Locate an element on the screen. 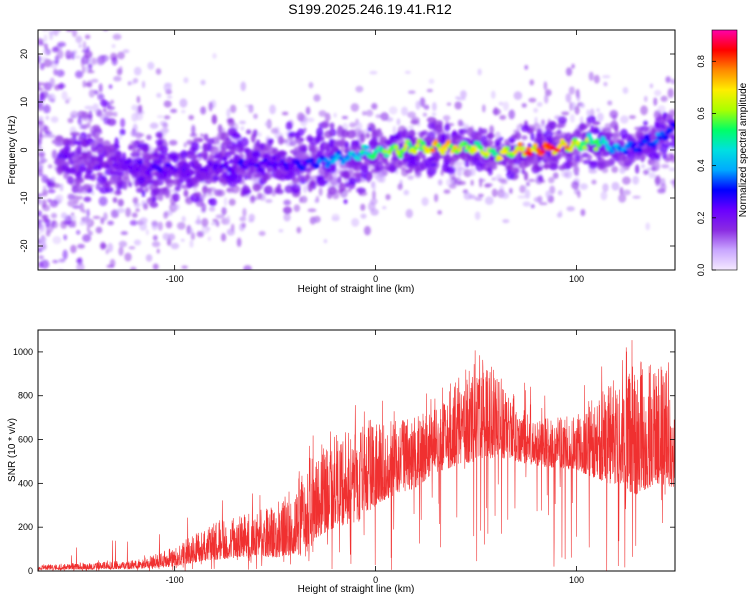 Image resolution: width=750 pixels, height=600 pixels. snr-xtick-label: 100 is located at coordinates (576, 580).